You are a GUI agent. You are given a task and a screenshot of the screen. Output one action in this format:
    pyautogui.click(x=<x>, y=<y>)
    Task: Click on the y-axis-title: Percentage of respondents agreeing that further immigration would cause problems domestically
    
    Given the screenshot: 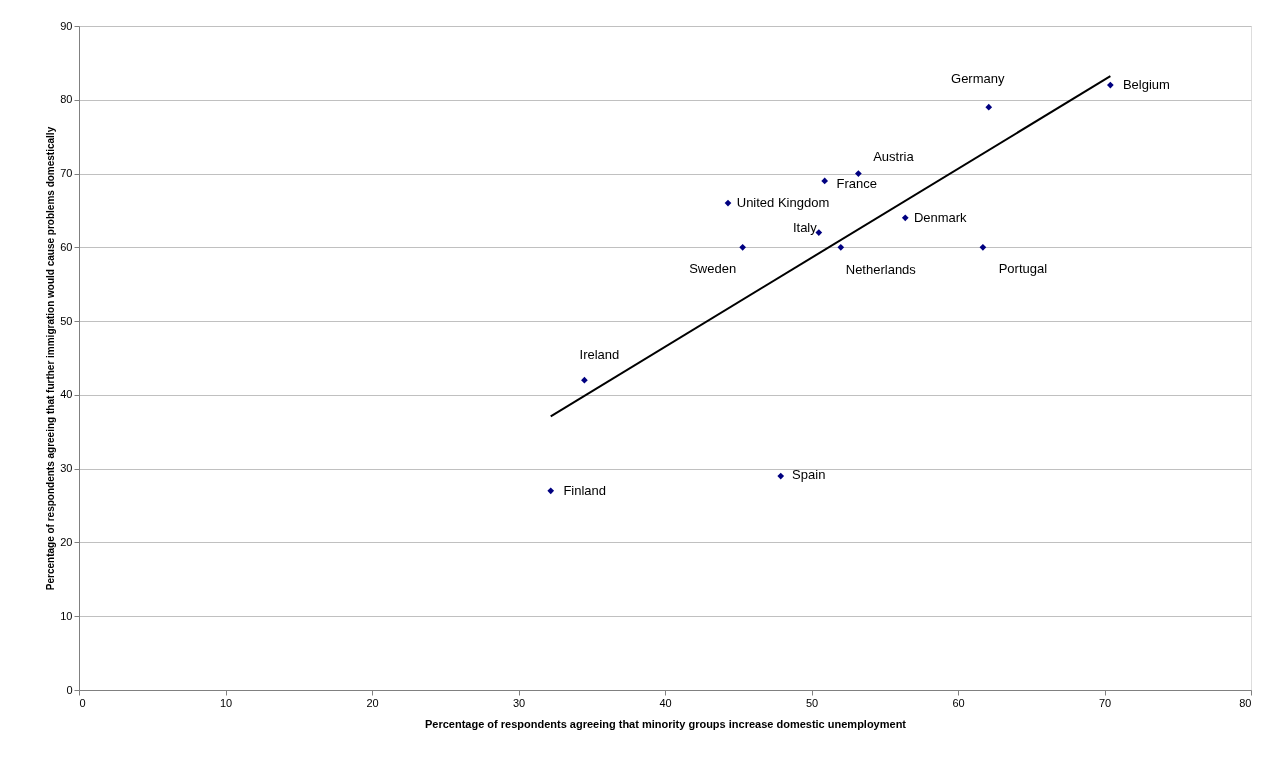 What is the action you would take?
    pyautogui.click(x=51, y=358)
    